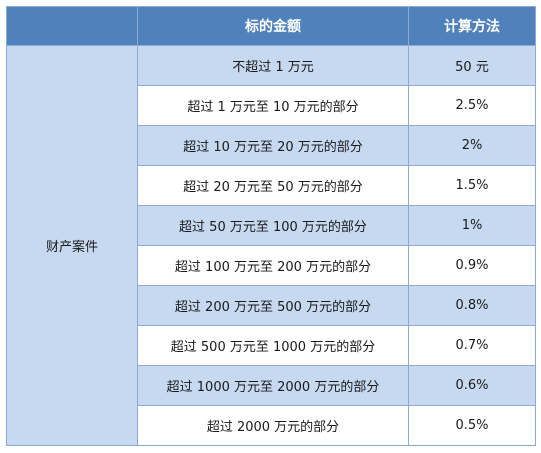 Image resolution: width=541 pixels, height=453 pixels. Describe the element at coordinates (72, 26) in the screenshot. I see `header-category` at that location.